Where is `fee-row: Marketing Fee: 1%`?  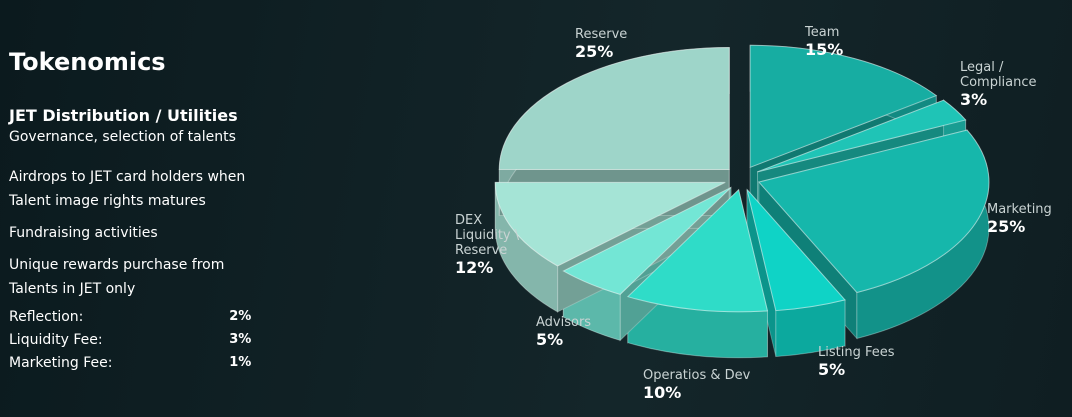
fee-row: Marketing Fee: 1% is located at coordinates (139, 364).